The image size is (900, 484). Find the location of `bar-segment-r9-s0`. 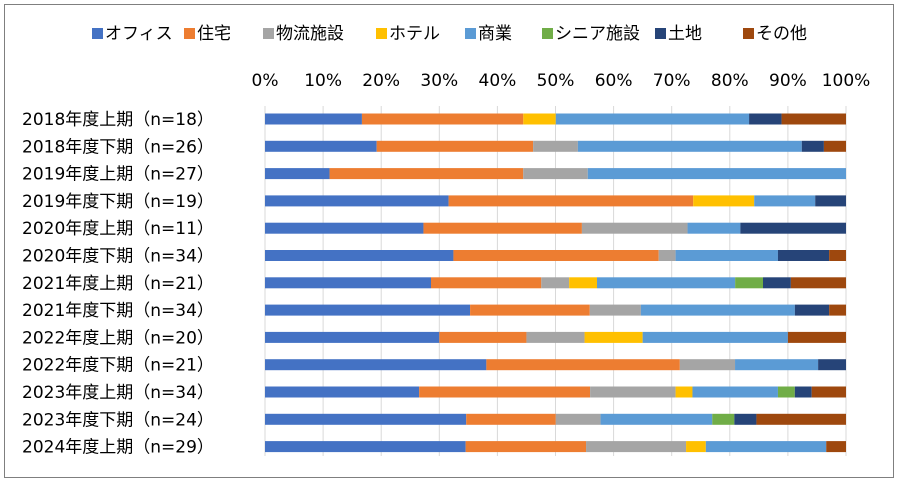

bar-segment-r9-s0 is located at coordinates (376, 365).